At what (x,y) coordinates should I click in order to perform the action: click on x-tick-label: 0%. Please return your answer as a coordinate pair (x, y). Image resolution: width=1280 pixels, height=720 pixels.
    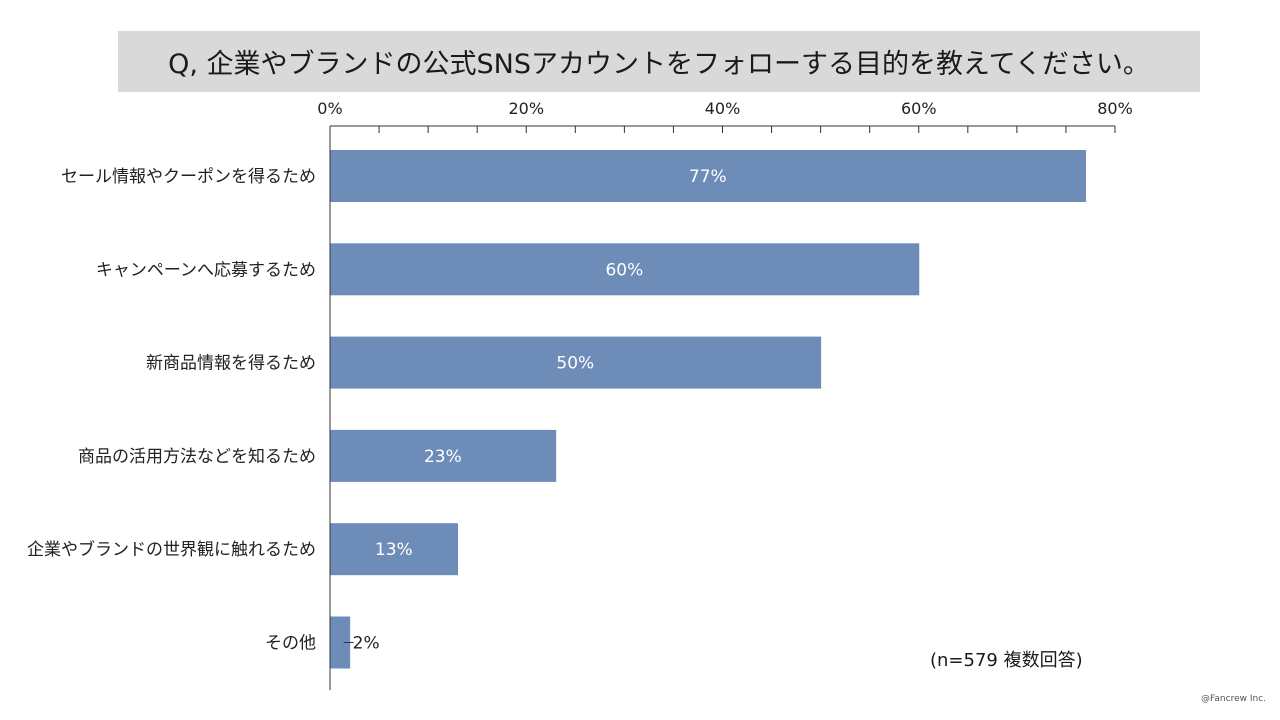
    Looking at the image, I should click on (329, 108).